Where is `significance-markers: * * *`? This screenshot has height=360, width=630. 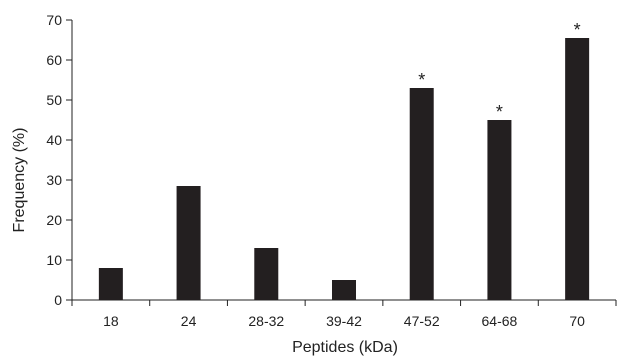
significance-markers: * * * is located at coordinates (499, 71).